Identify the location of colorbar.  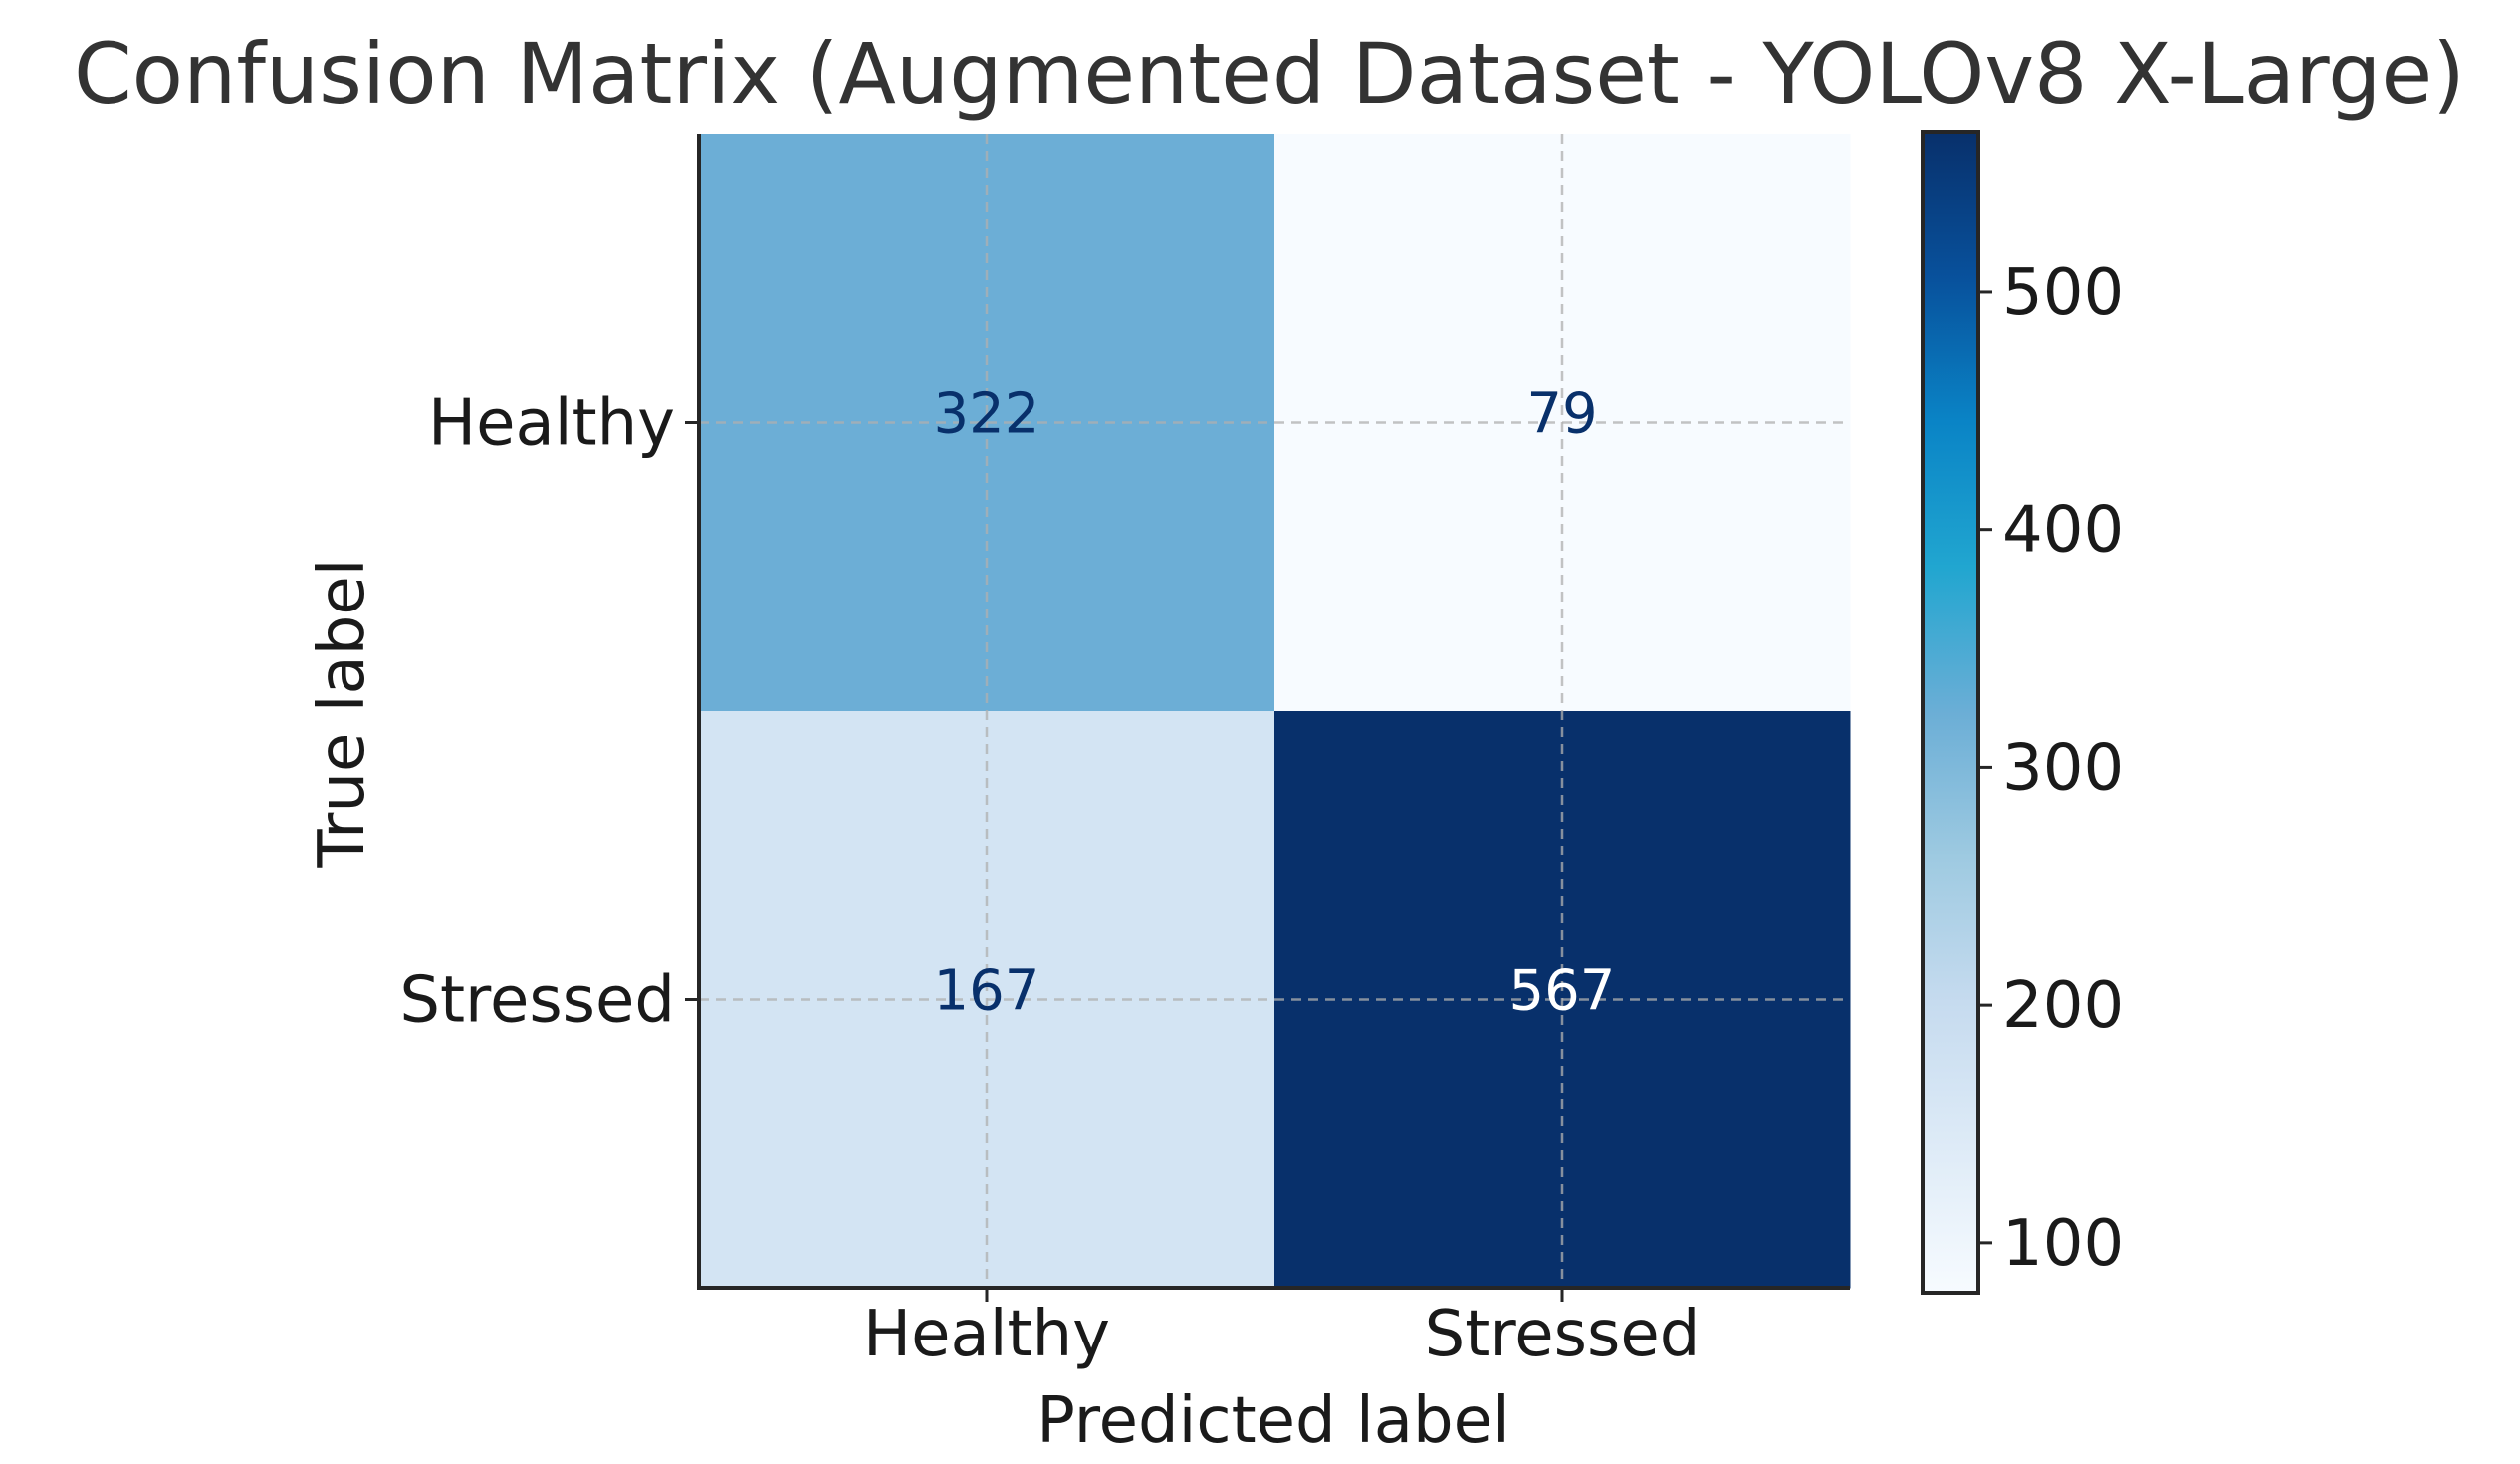
(1950, 712).